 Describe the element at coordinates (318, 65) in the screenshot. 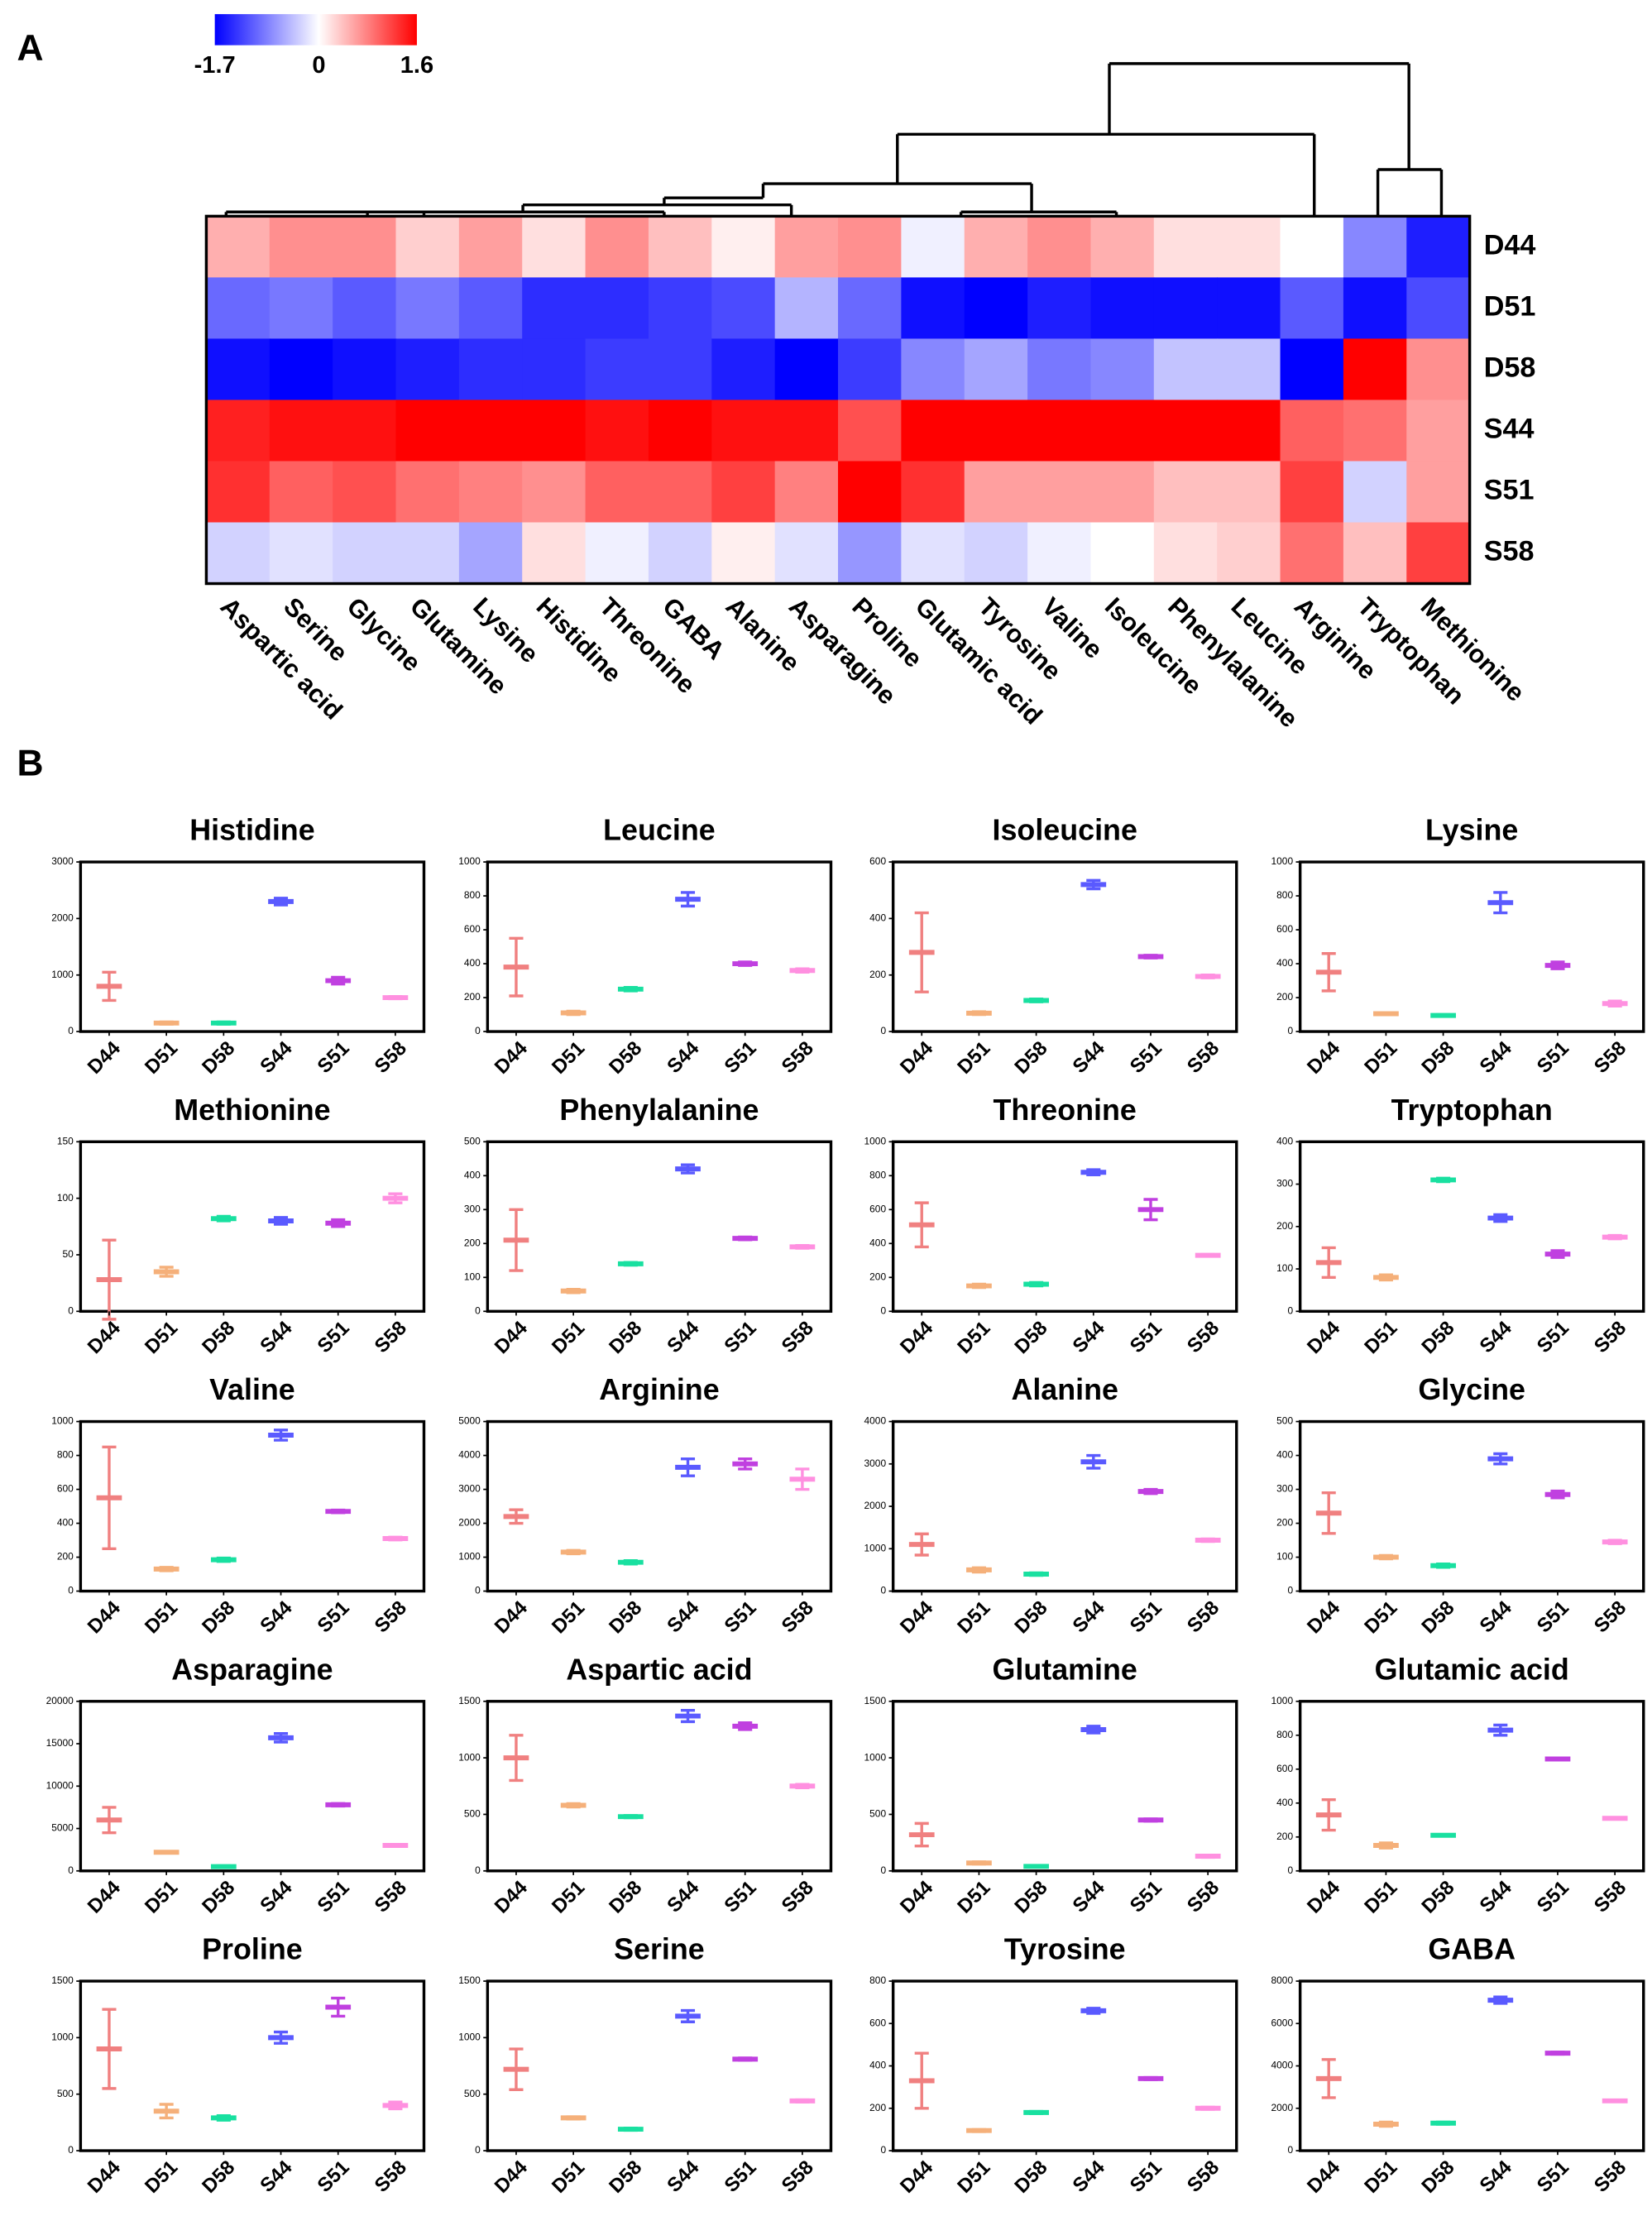

I see `colorbar-tick-label: 0` at that location.